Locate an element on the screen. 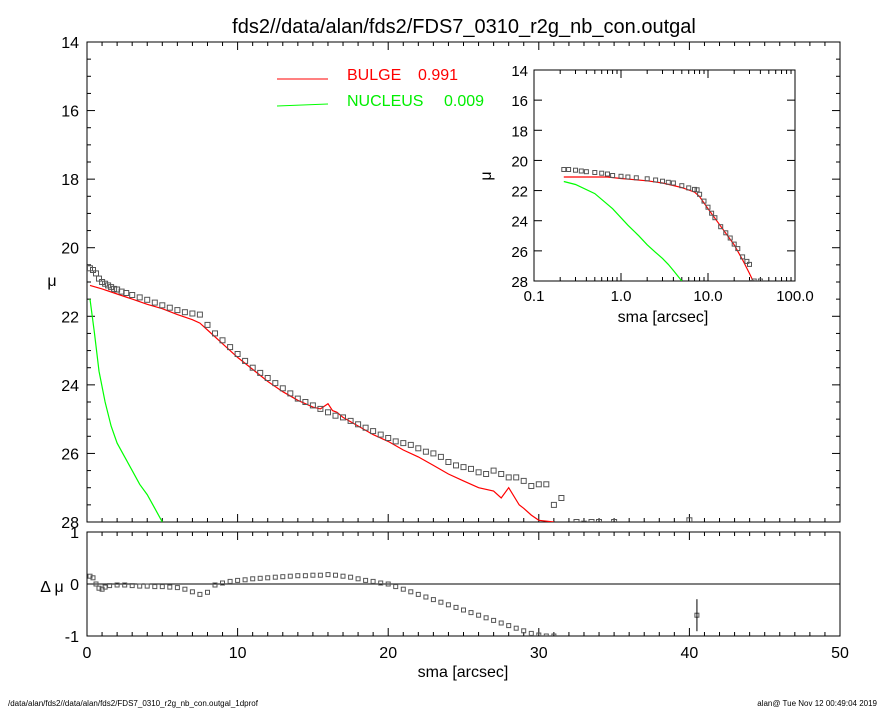 The image size is (885, 708). main-y-label: μ is located at coordinates (51, 281).